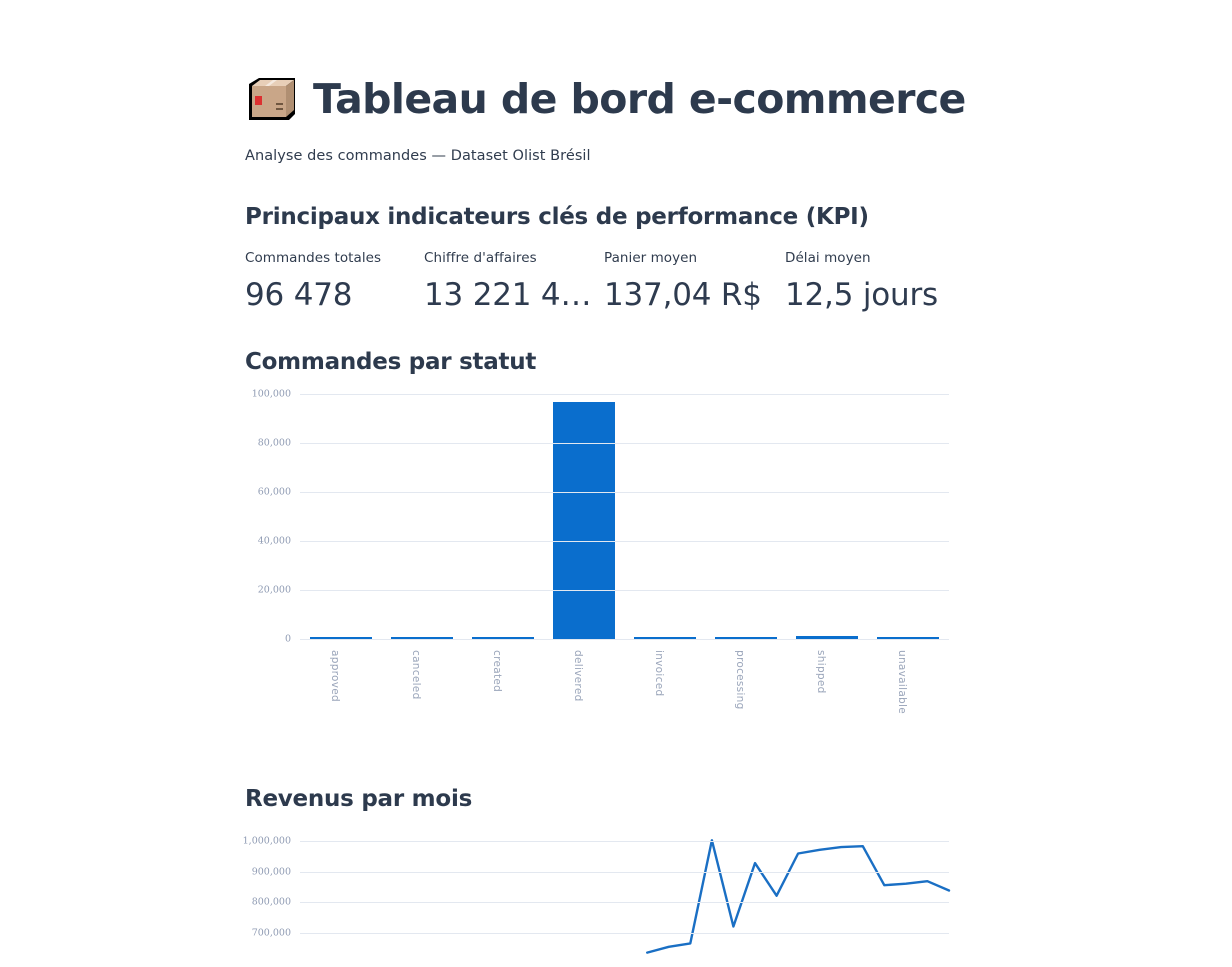 The image size is (1232, 967). I want to click on y-axis-tick-label: 100,000, so click(271, 394).